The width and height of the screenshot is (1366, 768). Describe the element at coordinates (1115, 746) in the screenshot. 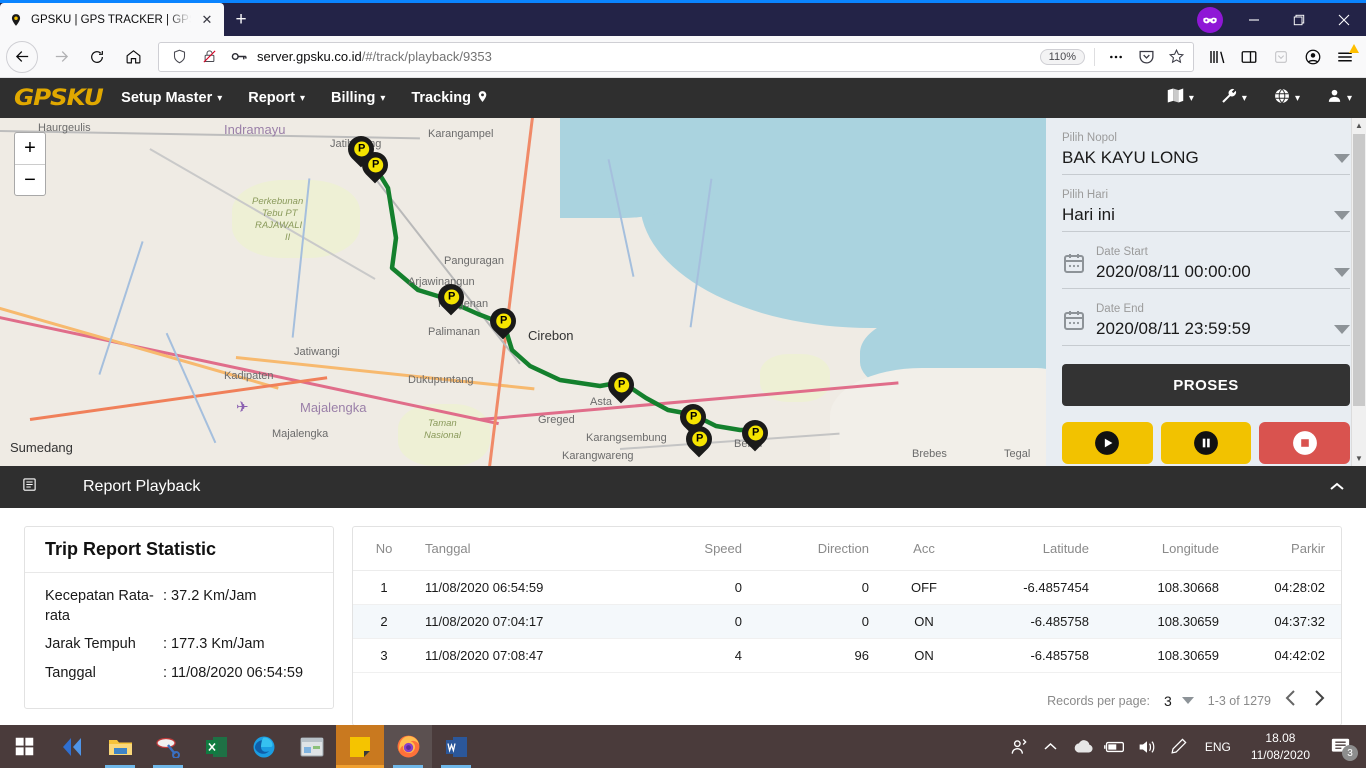

I see `battery-icon` at that location.